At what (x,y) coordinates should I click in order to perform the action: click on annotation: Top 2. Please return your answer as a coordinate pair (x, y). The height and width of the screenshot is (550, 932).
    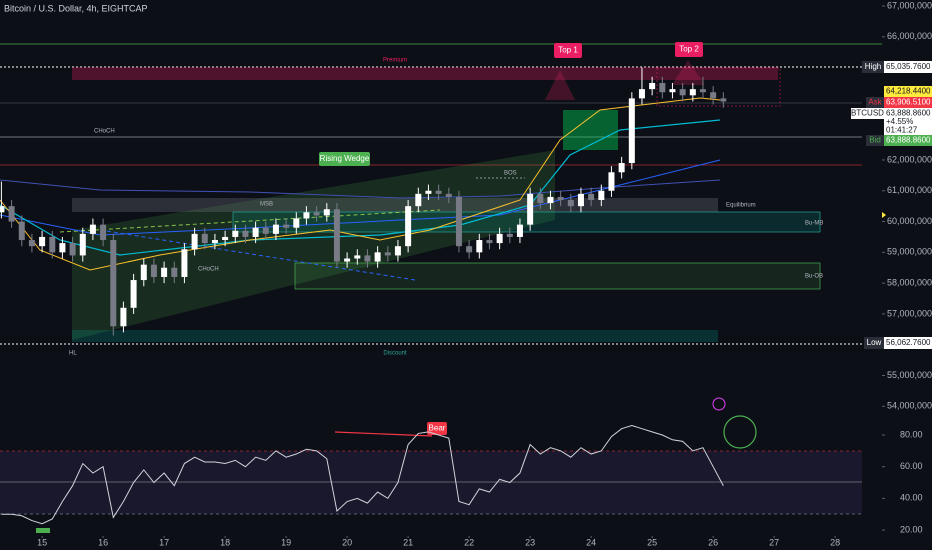
    Looking at the image, I should click on (689, 49).